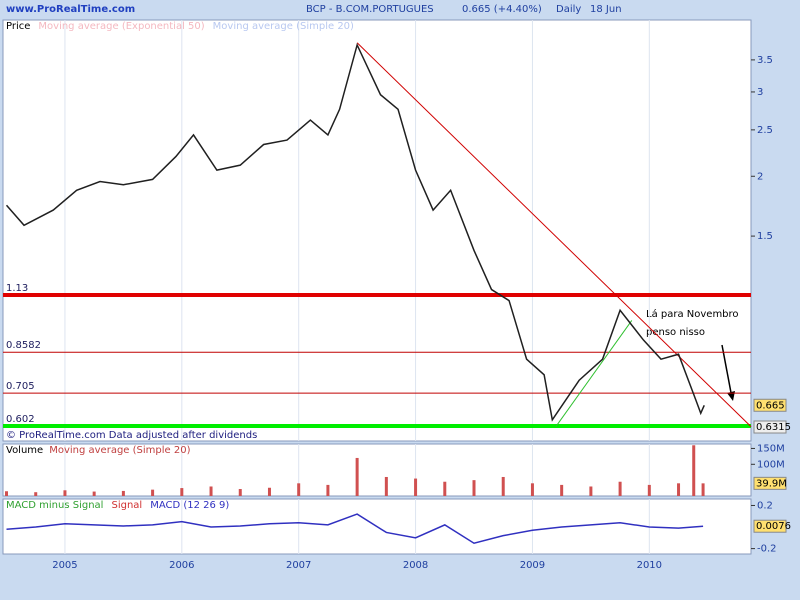 This screenshot has width=800, height=600. I want to click on y-tick-label: 3.5, so click(765, 60).